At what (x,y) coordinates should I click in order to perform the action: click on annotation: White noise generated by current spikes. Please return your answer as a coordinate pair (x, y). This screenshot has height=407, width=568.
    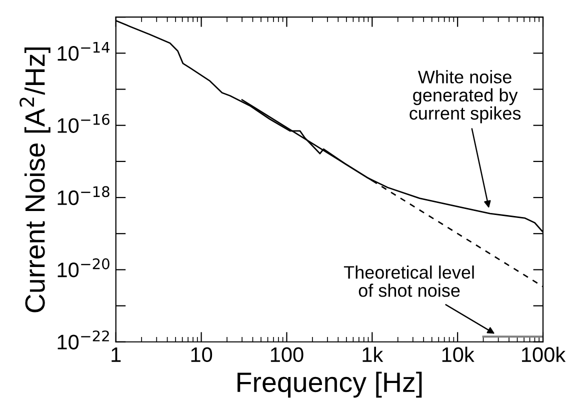
    Looking at the image, I should click on (465, 97).